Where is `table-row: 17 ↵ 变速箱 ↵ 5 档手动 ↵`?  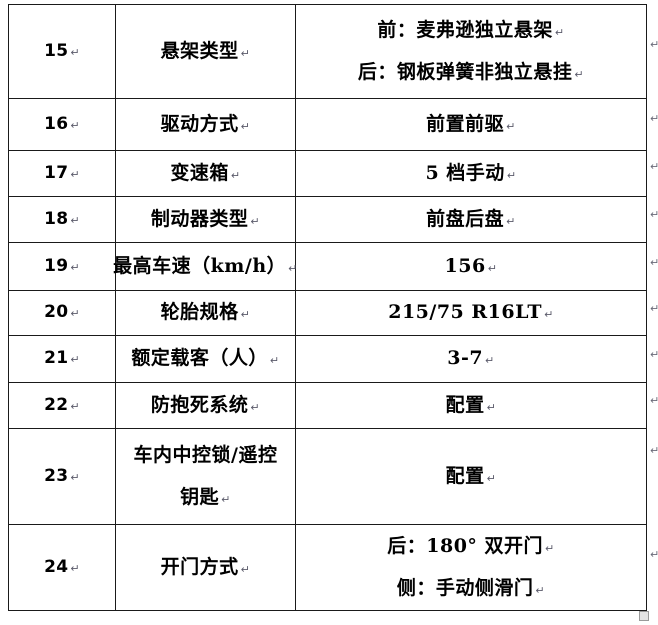 table-row: 17 ↵ 变速箱 ↵ 5 档手动 ↵ is located at coordinates (327, 173).